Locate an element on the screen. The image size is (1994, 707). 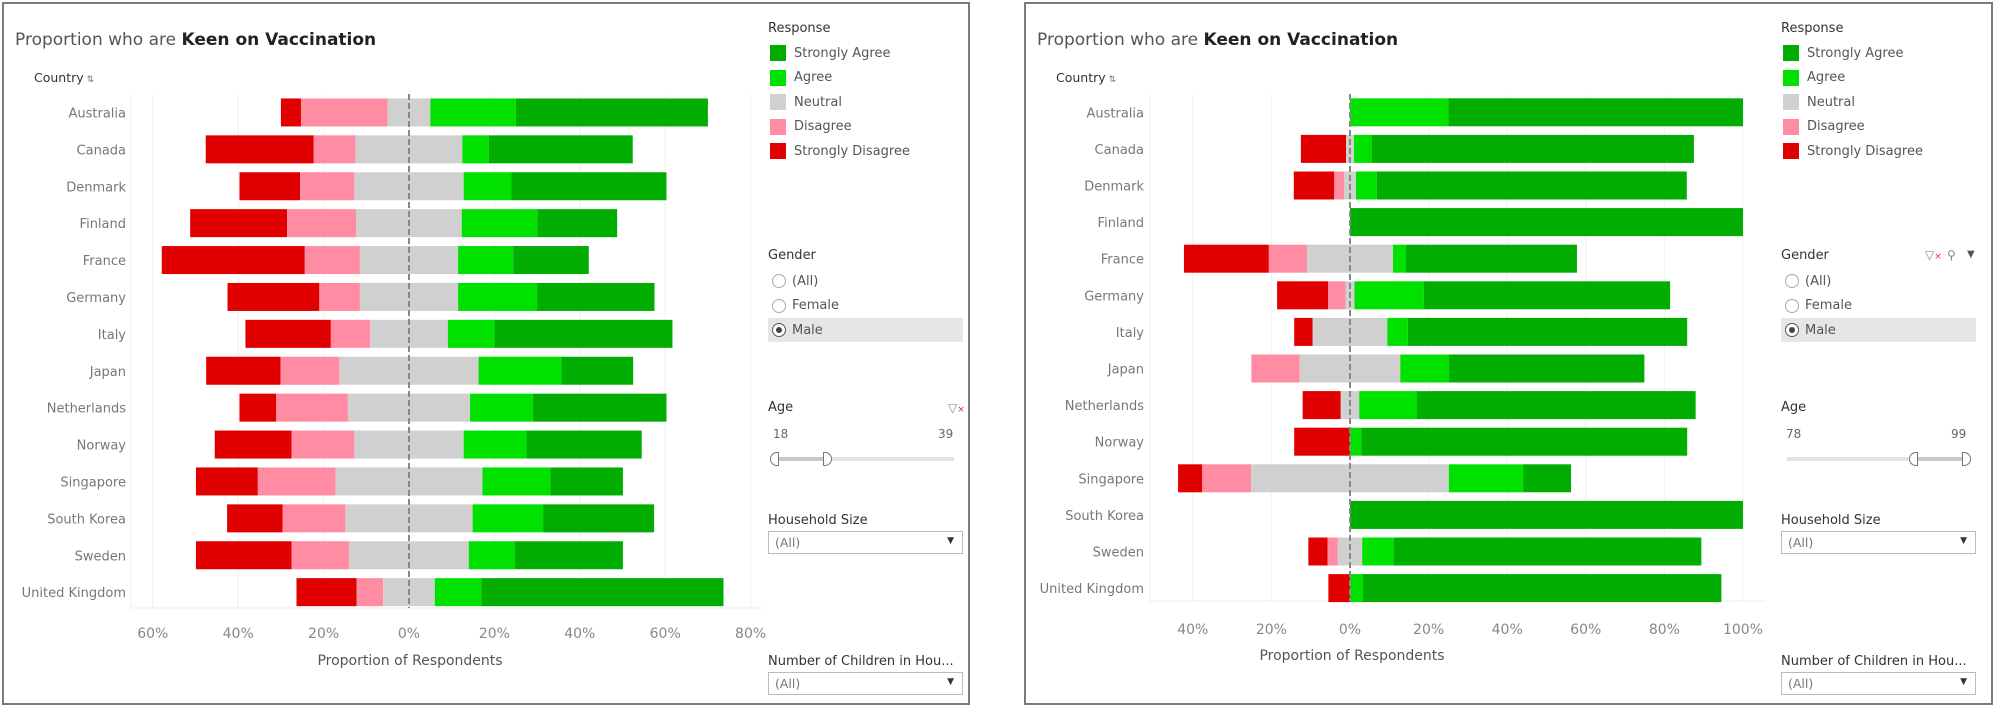
legend-item: Strongly Agree is located at coordinates (830, 53).